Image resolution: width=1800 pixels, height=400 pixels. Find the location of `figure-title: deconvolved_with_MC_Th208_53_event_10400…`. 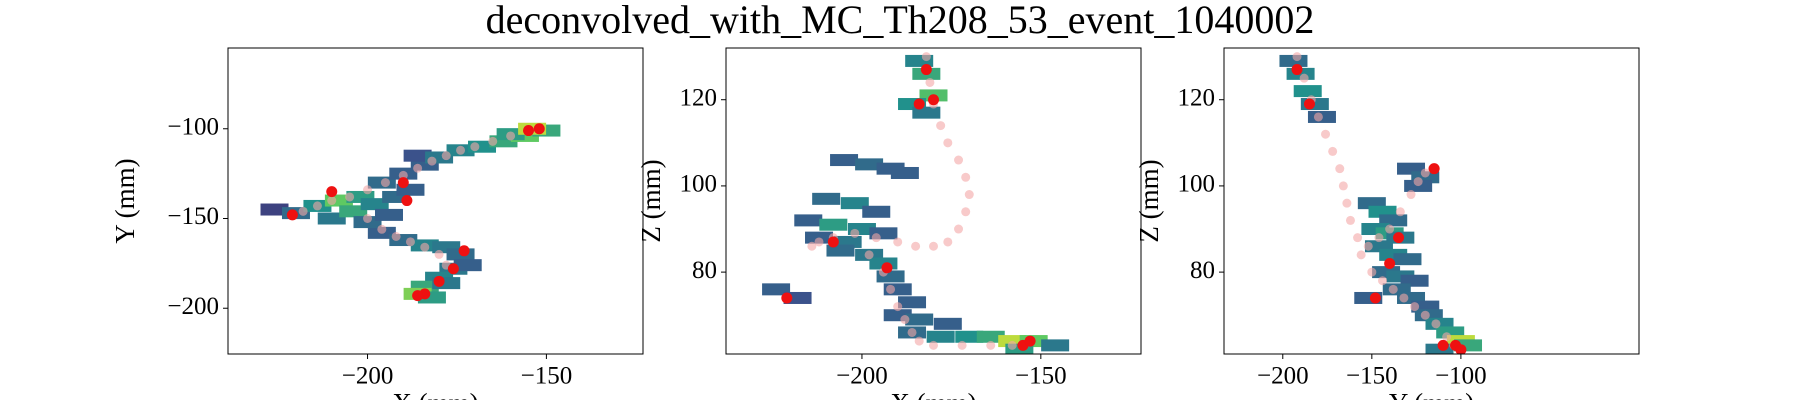

figure-title: deconvolved_with_MC_Th208_53_event_10400… is located at coordinates (900, 21).